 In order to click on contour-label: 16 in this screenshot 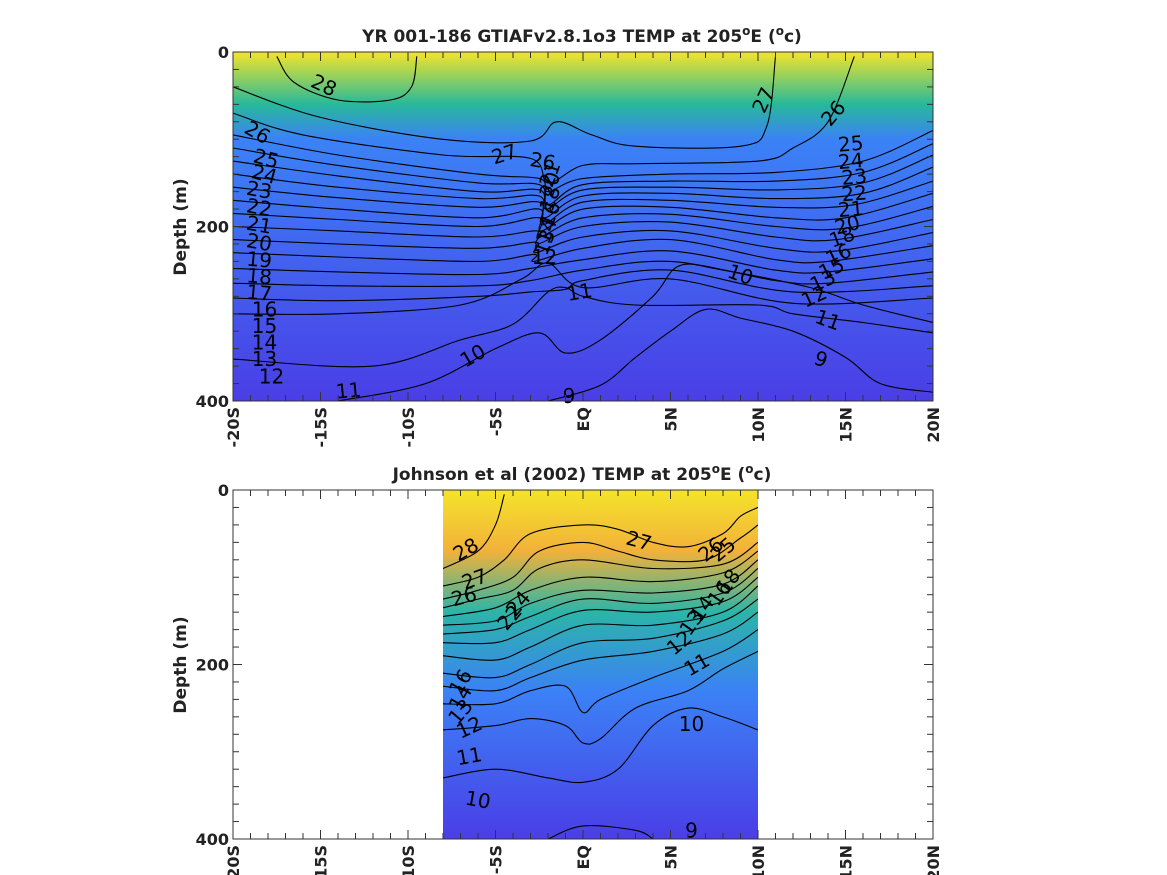, I will do `click(264, 309)`.